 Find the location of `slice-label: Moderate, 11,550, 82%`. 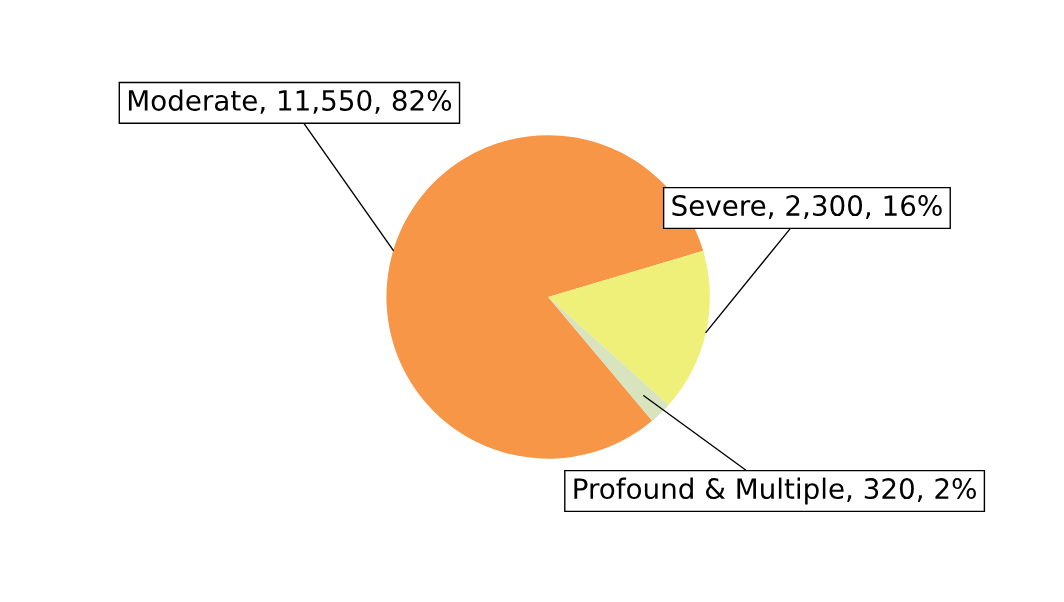

slice-label: Moderate, 11,550, 82% is located at coordinates (290, 101).